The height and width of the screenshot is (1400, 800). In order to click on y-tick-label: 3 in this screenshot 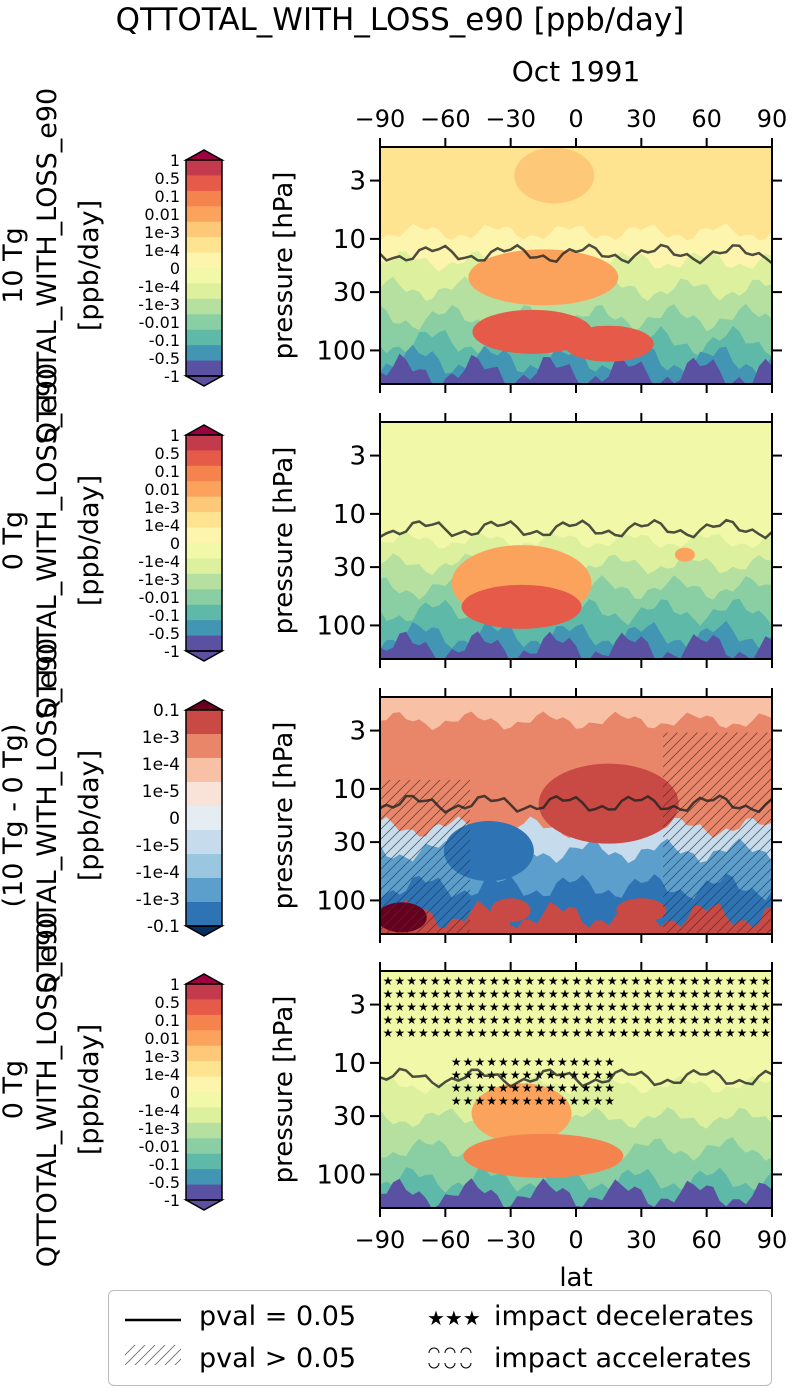, I will do `click(357, 182)`.